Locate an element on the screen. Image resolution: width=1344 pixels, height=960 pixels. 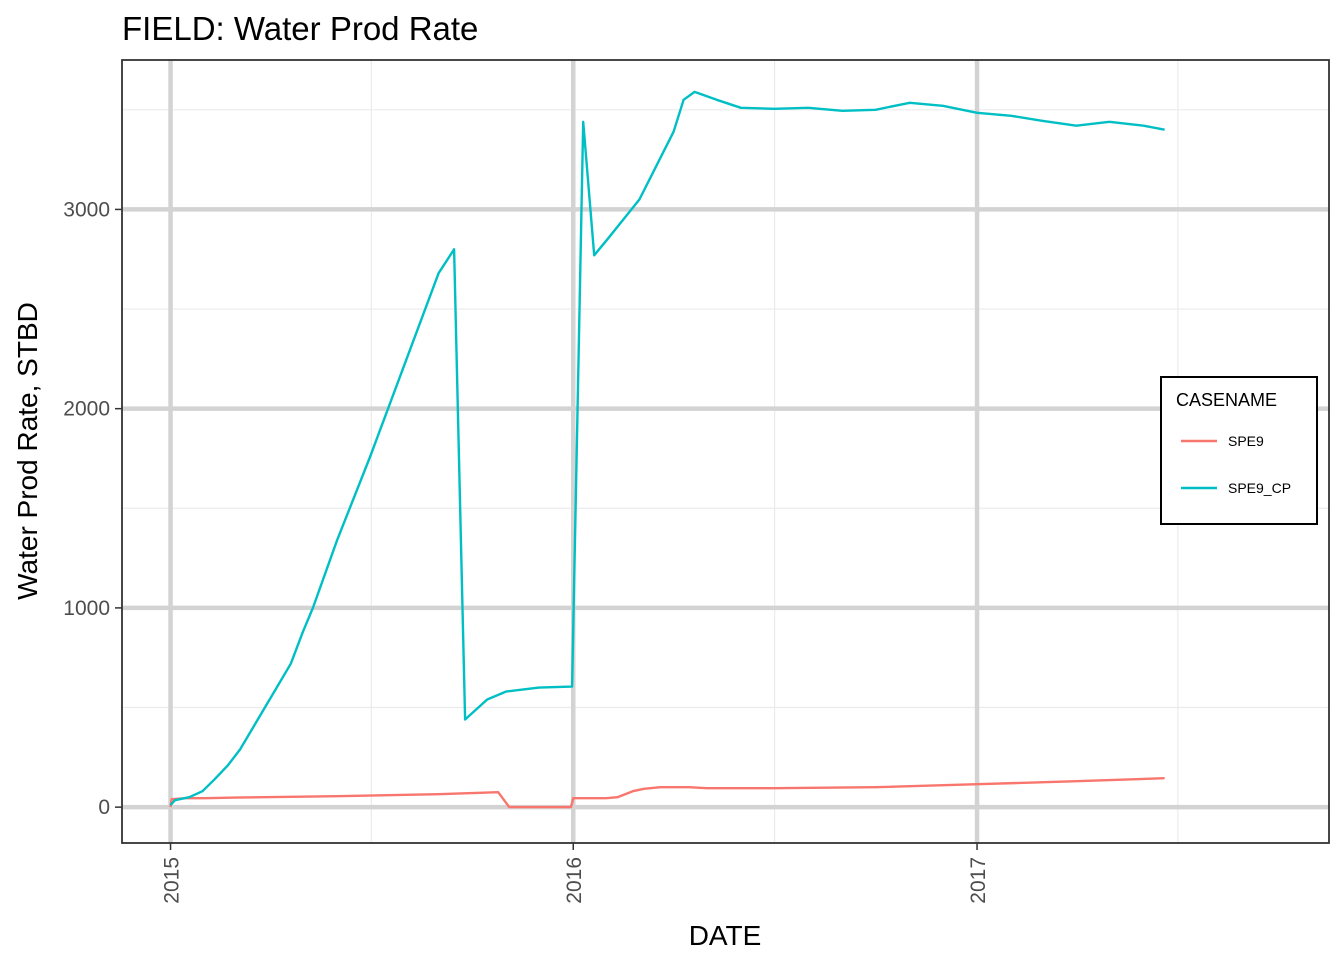
x-tick-label: 2016 is located at coordinates (574, 880).